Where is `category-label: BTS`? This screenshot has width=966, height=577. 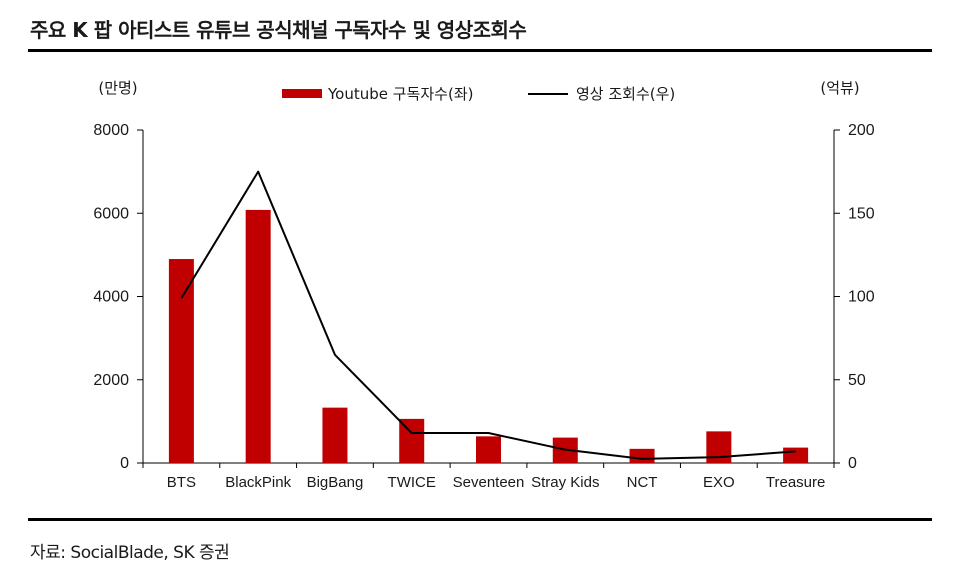
category-label: BTS is located at coordinates (181, 482).